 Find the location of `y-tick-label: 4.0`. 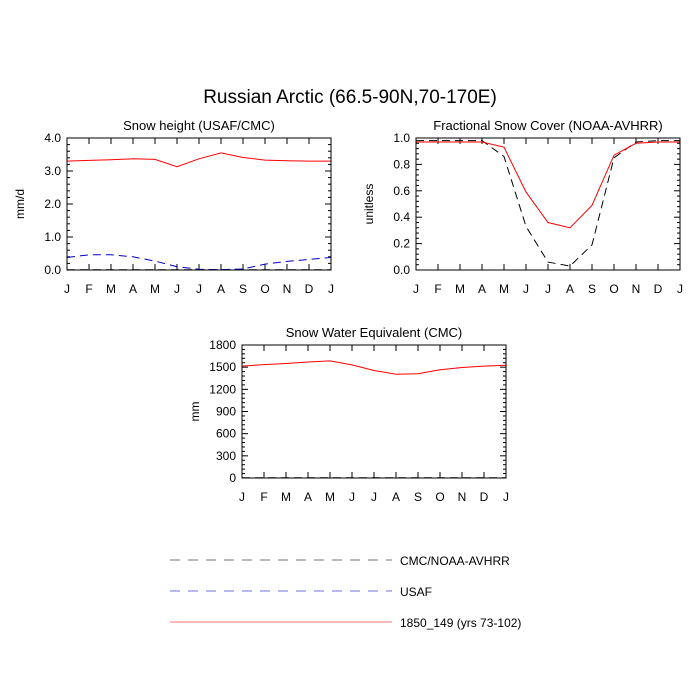

y-tick-label: 4.0 is located at coordinates (52, 138).